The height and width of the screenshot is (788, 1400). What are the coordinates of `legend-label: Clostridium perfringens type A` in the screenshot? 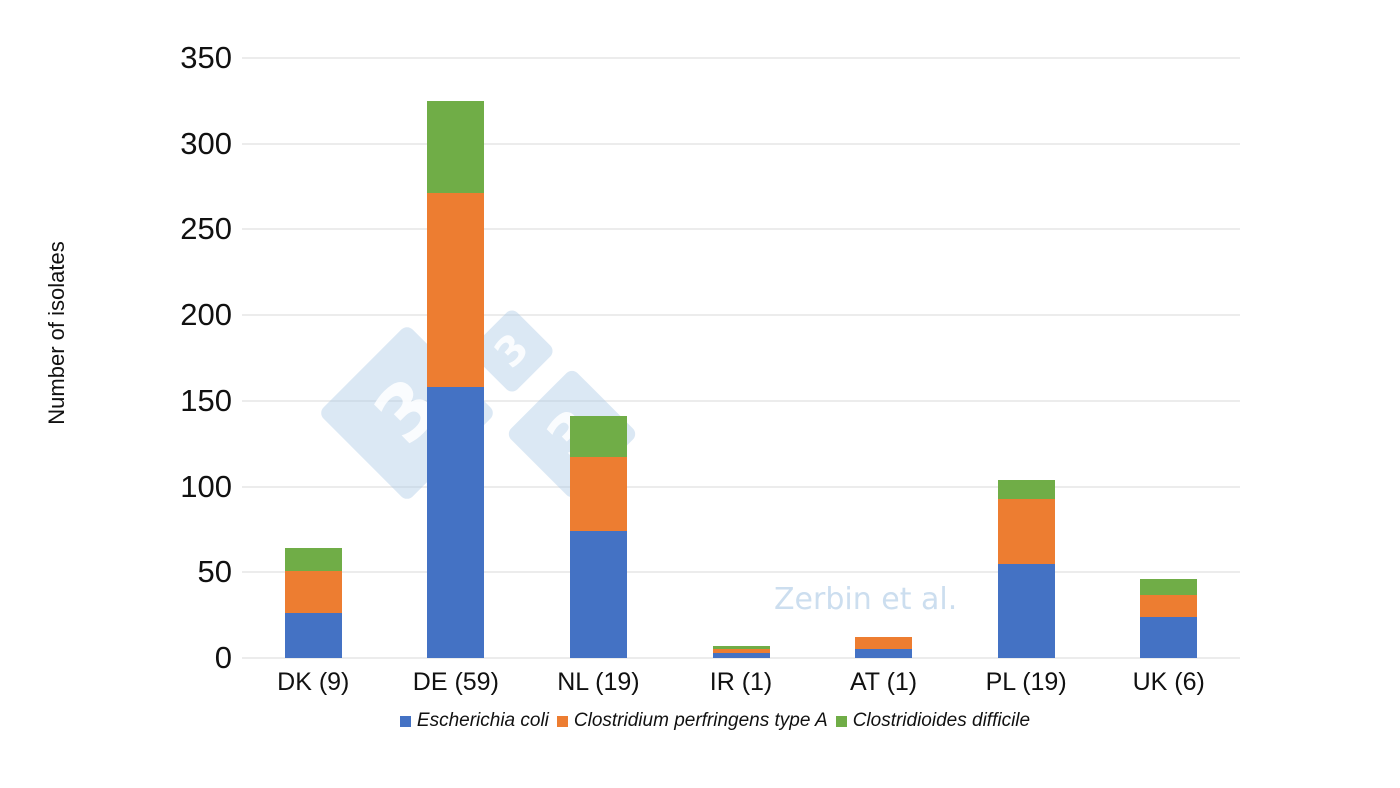 It's located at (700, 720).